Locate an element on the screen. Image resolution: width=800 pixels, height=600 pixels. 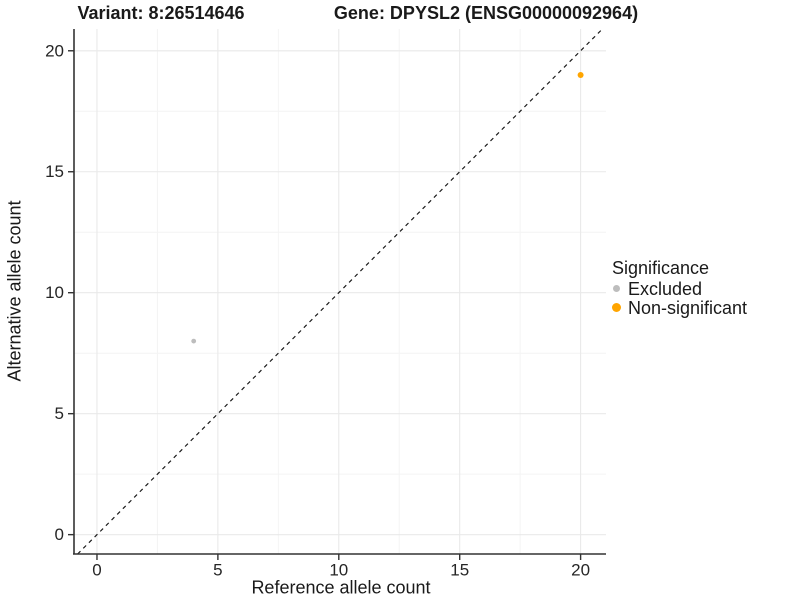
legend-item-label: Excluded is located at coordinates (665, 288).